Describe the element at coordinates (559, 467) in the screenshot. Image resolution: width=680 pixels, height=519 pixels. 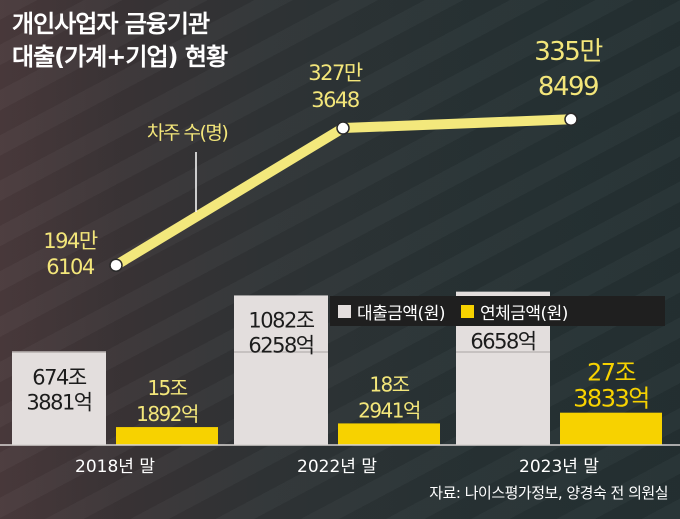
I see `category-label-2: 2023년 말` at that location.